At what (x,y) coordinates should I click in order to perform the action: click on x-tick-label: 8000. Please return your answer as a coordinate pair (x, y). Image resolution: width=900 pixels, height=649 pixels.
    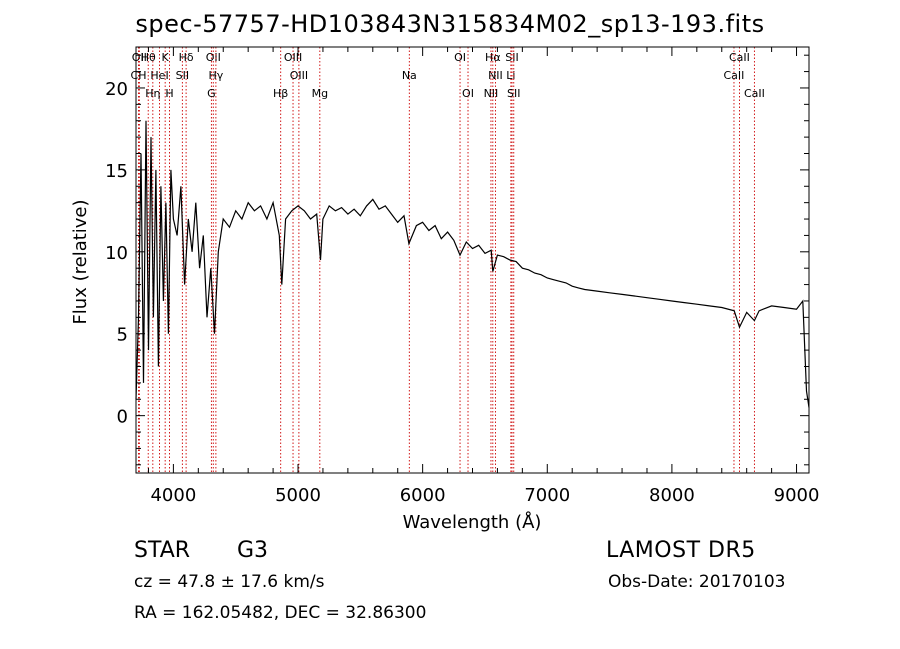
    Looking at the image, I should click on (672, 495).